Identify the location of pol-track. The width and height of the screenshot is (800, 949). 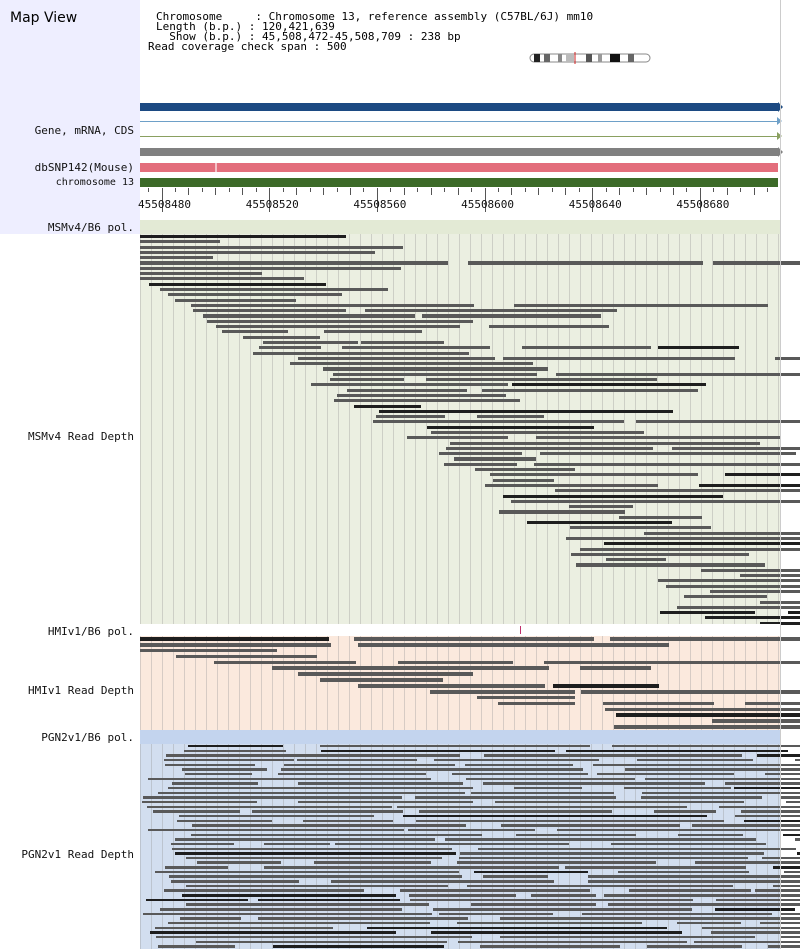
(460, 630).